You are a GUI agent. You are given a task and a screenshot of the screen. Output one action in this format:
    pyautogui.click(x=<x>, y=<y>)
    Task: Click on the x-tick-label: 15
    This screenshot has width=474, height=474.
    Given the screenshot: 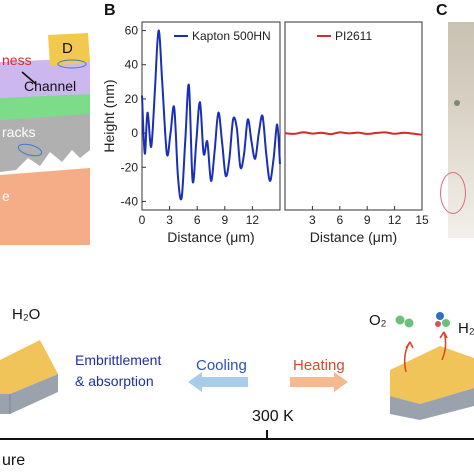 What is the action you would take?
    pyautogui.click(x=421, y=220)
    